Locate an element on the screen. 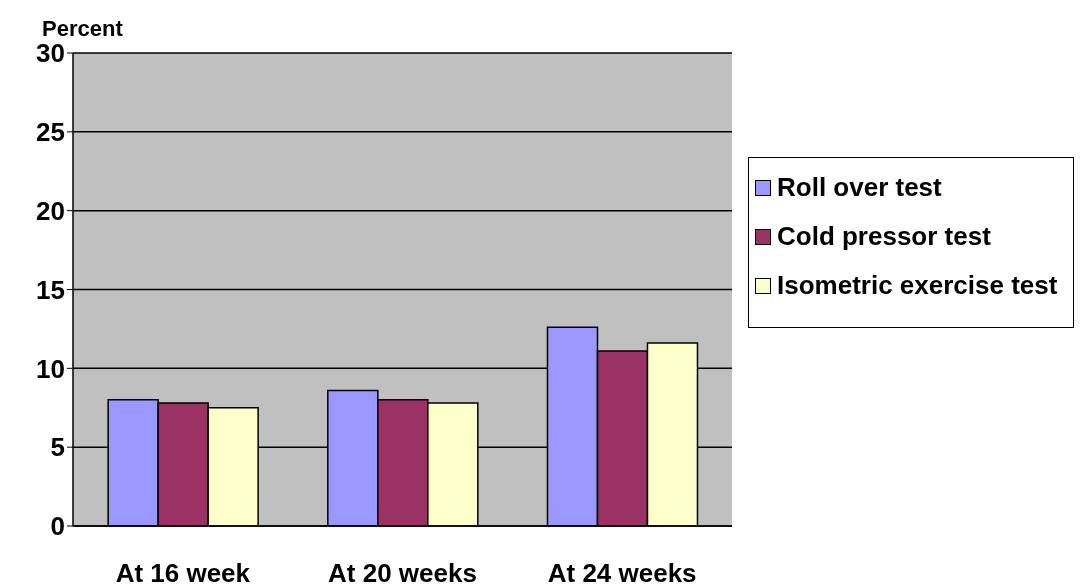  y-tick-label: 10 is located at coordinates (50, 368).